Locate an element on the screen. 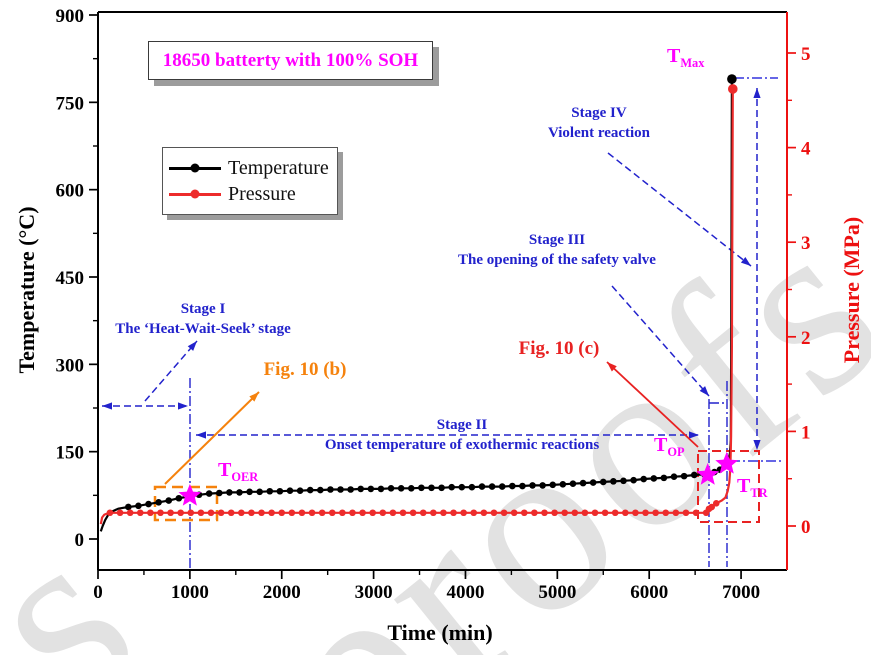 Image resolution: width=871 pixels, height=655 pixels. stage3-line1: Stage III is located at coordinates (557, 240).